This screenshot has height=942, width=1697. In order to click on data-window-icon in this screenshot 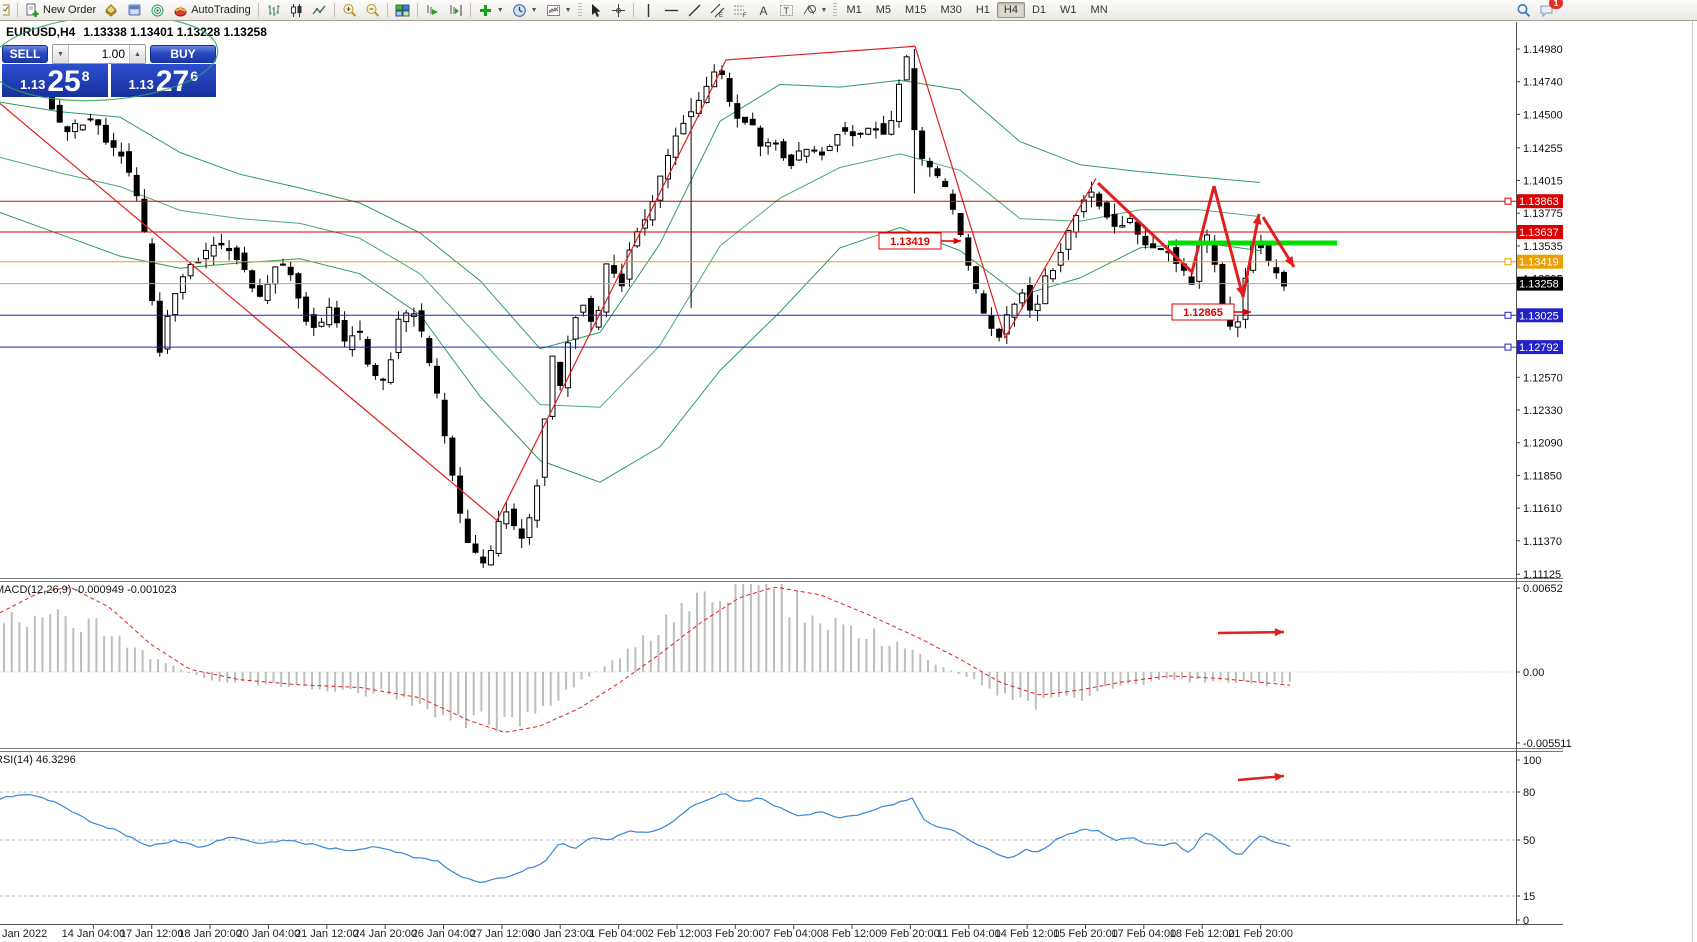, I will do `click(134, 9)`.